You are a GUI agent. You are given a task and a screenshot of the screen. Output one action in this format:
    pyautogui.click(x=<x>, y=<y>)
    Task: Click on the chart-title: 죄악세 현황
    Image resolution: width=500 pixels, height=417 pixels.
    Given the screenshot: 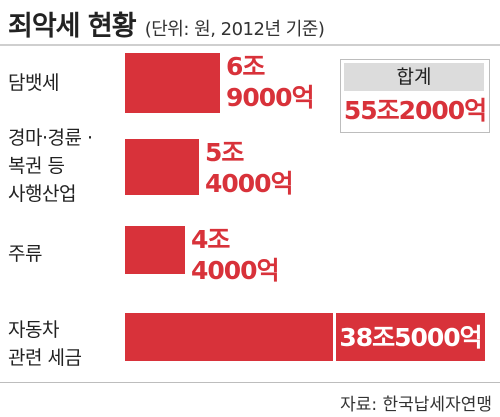 What is the action you would take?
    pyautogui.click(x=72, y=26)
    